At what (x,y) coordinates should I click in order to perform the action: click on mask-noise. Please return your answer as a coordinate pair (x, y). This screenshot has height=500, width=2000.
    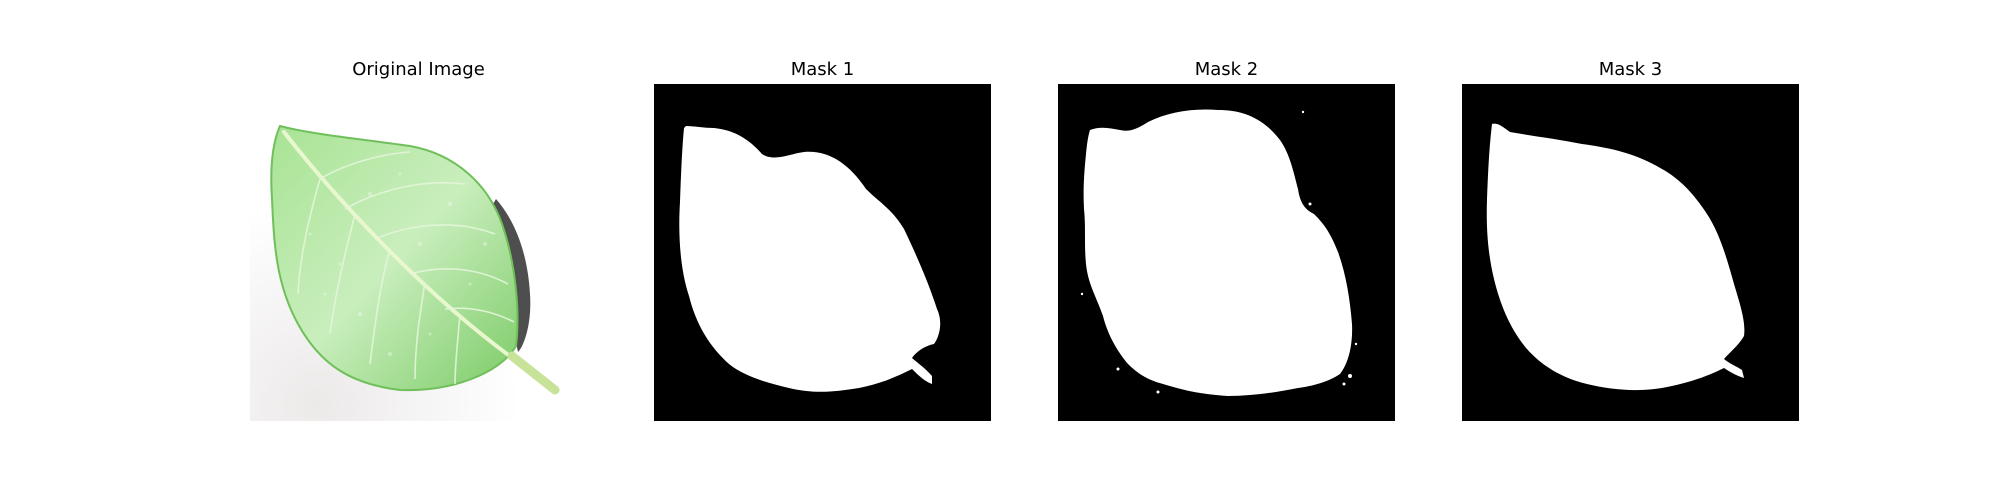
    Looking at the image, I should click on (1219, 252).